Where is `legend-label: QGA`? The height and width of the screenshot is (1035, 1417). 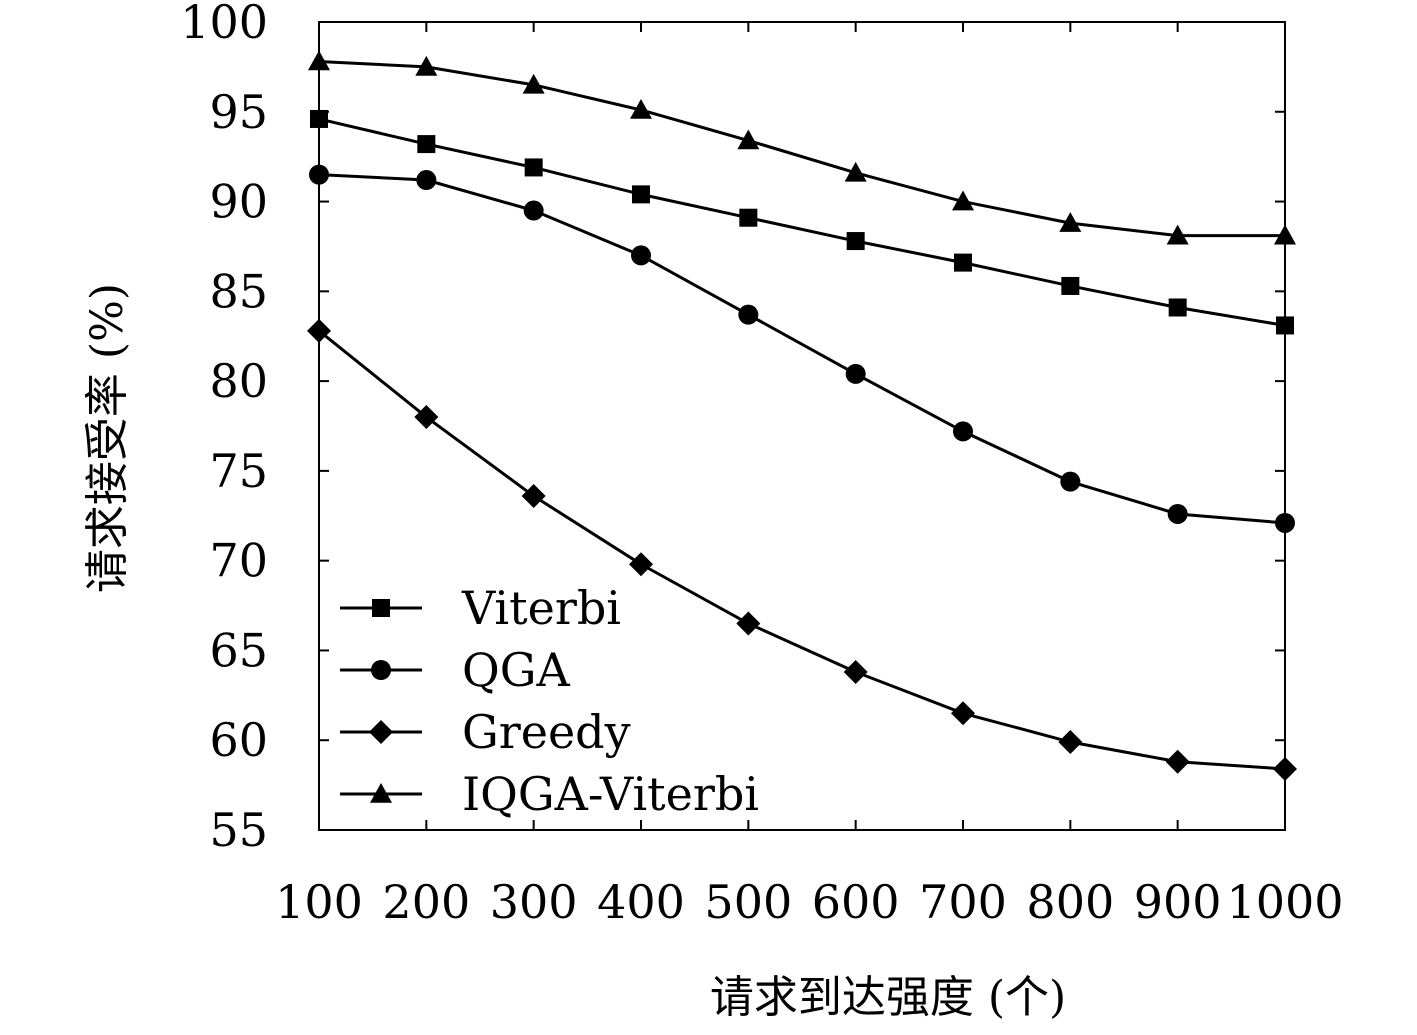
legend-label: QGA is located at coordinates (516, 670).